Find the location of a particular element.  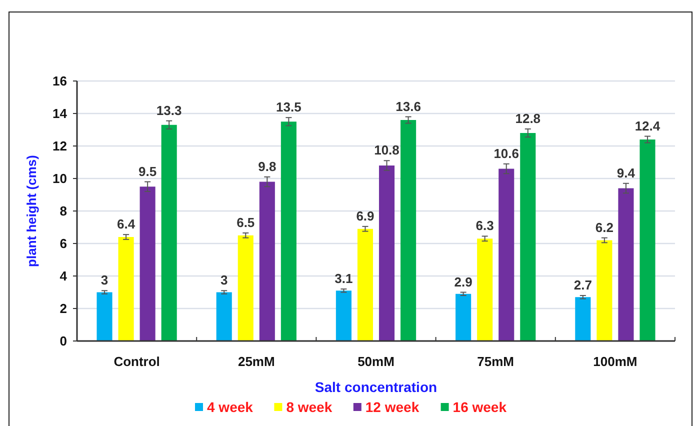

data-label: 6.4 is located at coordinates (126, 224).